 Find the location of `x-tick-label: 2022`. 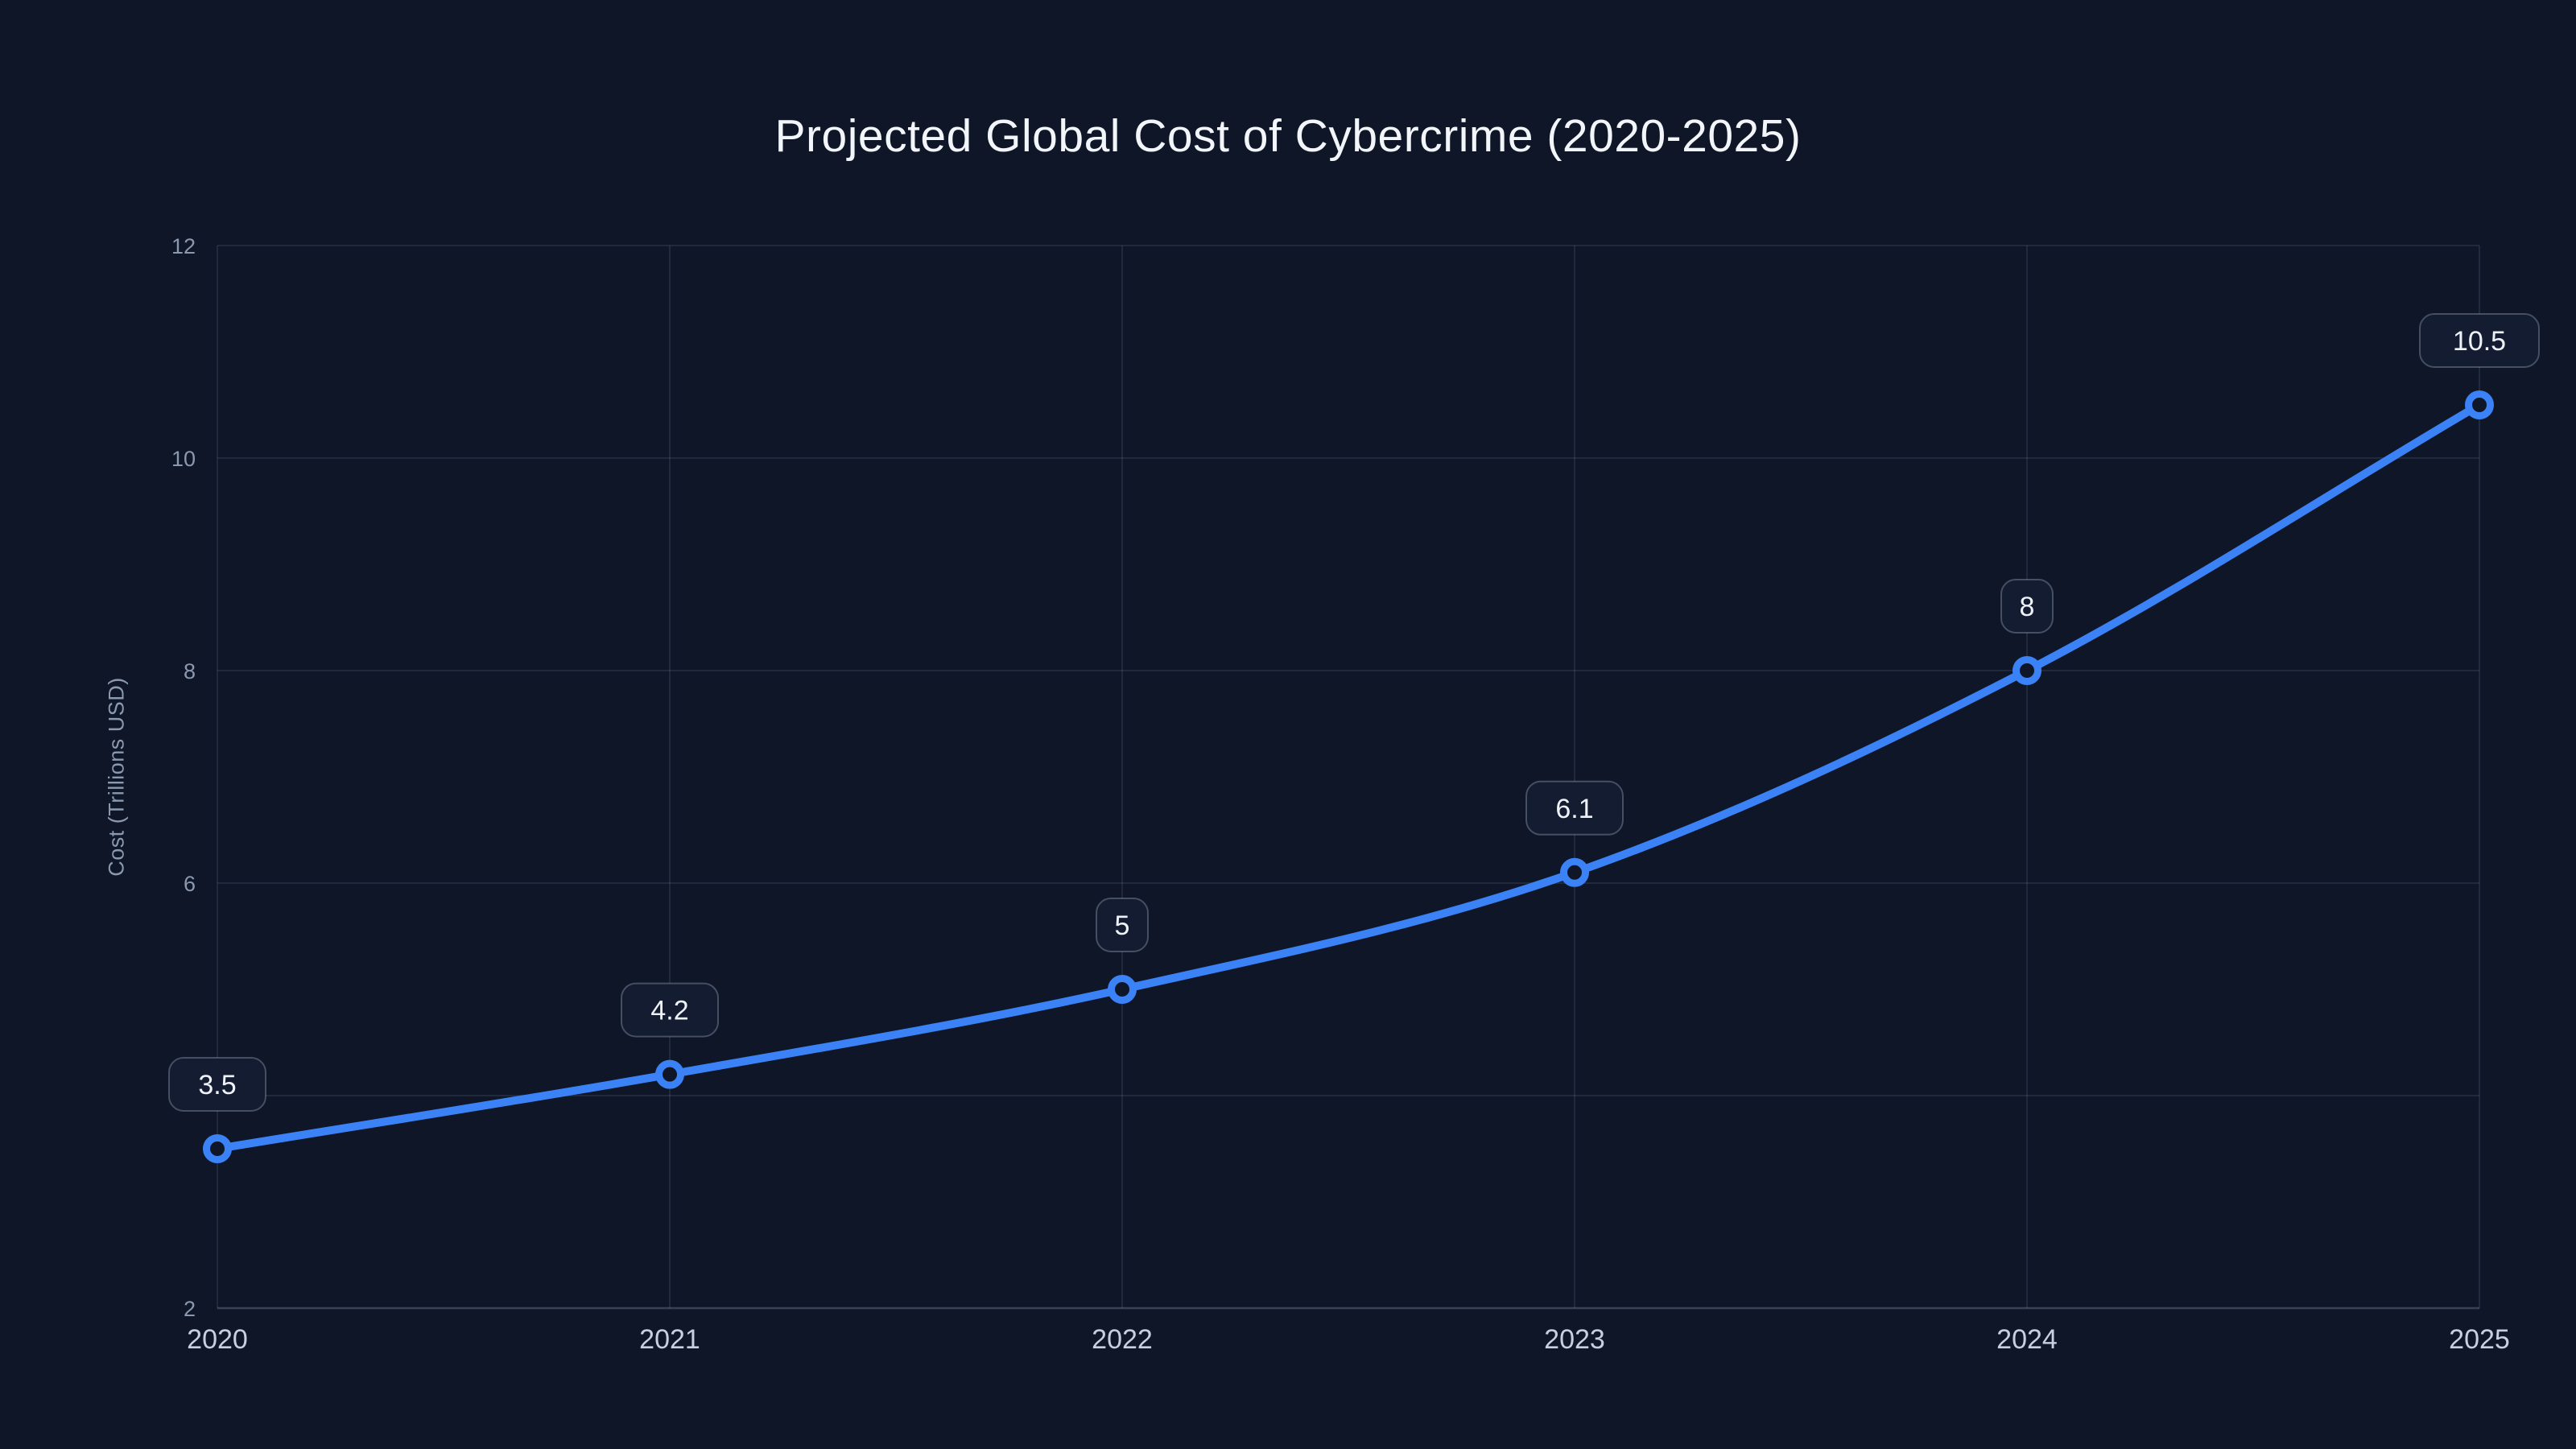

x-tick-label: 2022 is located at coordinates (1122, 1339).